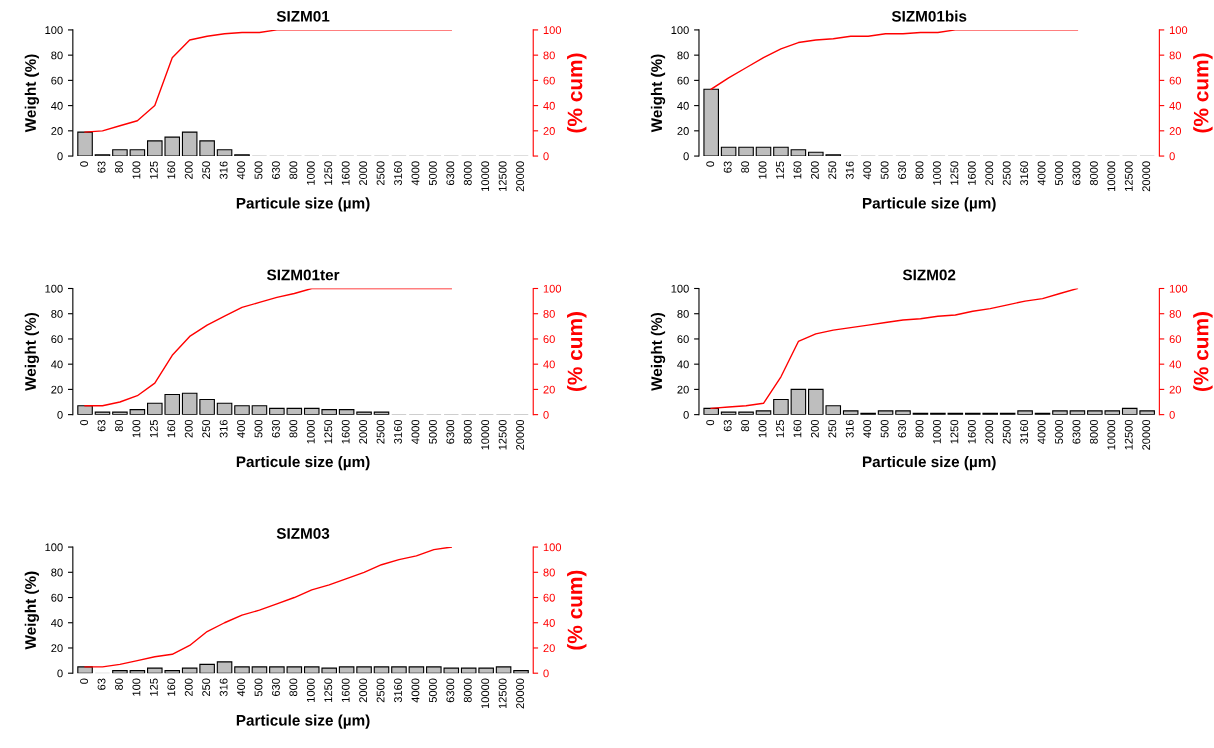 The width and height of the screenshot is (1214, 748). Describe the element at coordinates (275, 170) in the screenshot. I see `x-tick-label: 630` at that location.